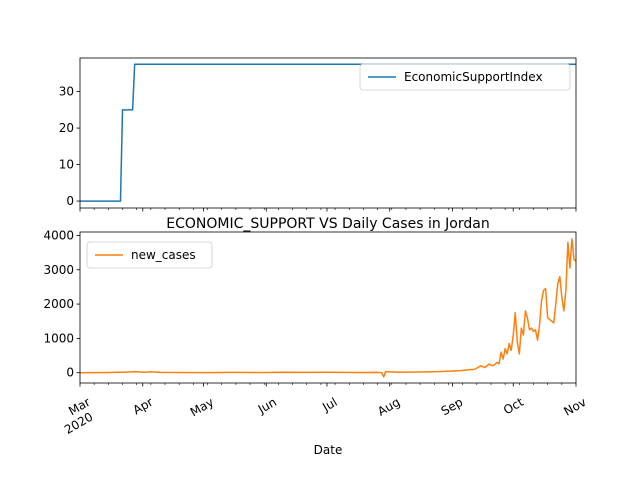 This screenshot has height=480, width=640. I want to click on x-axis-label: Date, so click(328, 450).